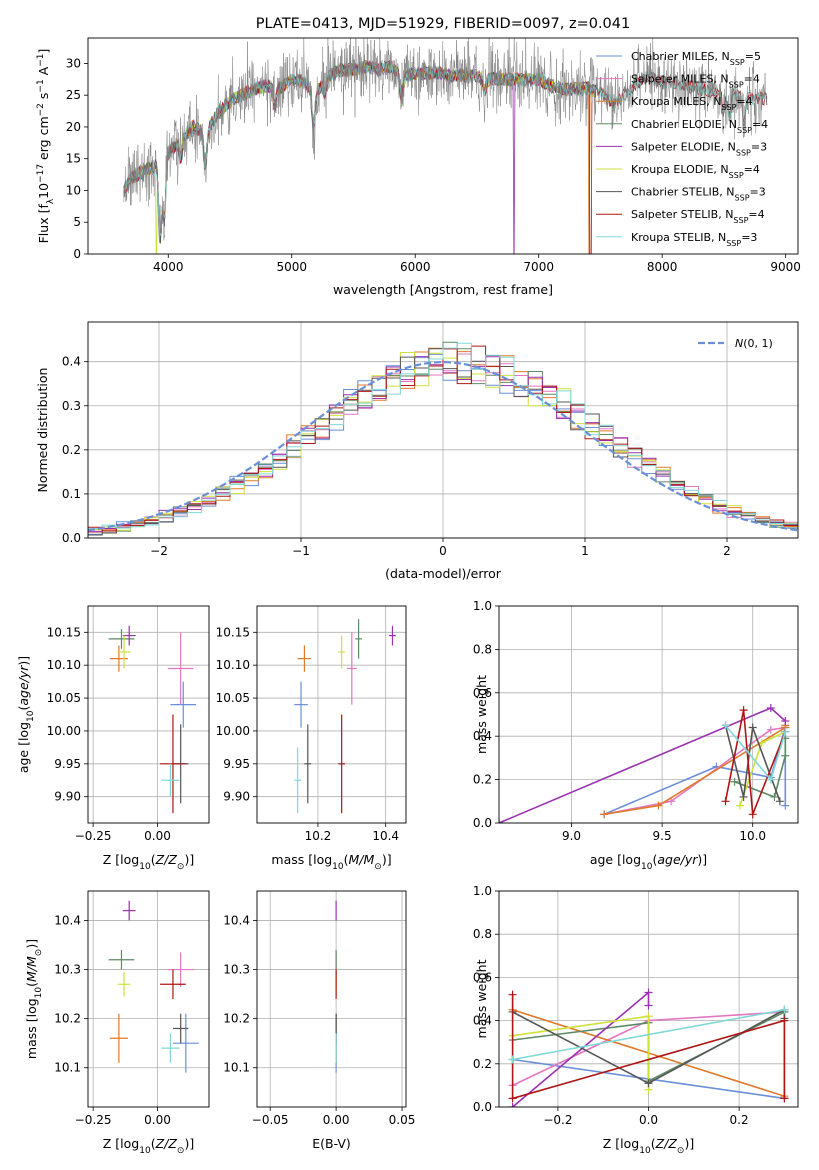 This screenshot has height=1170, width=819. Describe the element at coordinates (148, 714) in the screenshot. I see `age-vs-metallicity-frame` at that location.